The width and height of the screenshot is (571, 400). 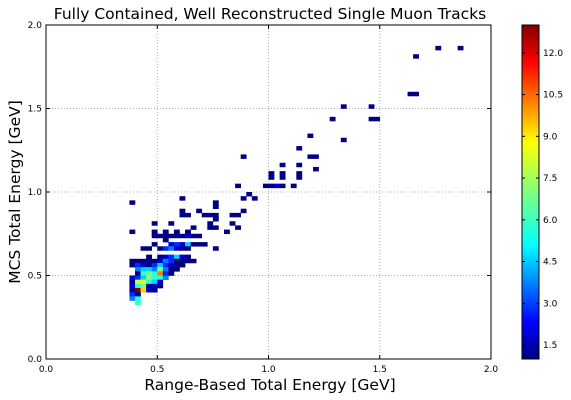 What do you see at coordinates (35, 110) in the screenshot?
I see `y-tick-label: 1.5` at bounding box center [35, 110].